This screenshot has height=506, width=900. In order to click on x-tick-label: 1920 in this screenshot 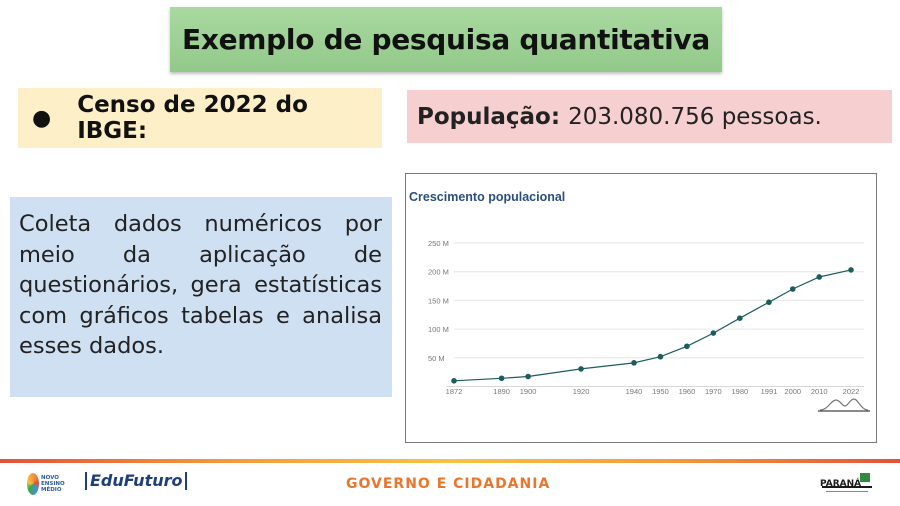, I will do `click(581, 391)`.